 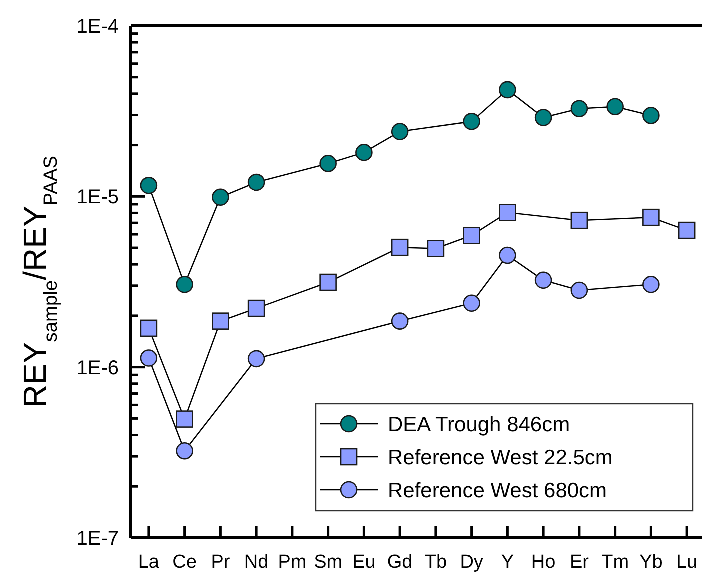 I want to click on y-tick-label: 1E-4, so click(x=97, y=27).